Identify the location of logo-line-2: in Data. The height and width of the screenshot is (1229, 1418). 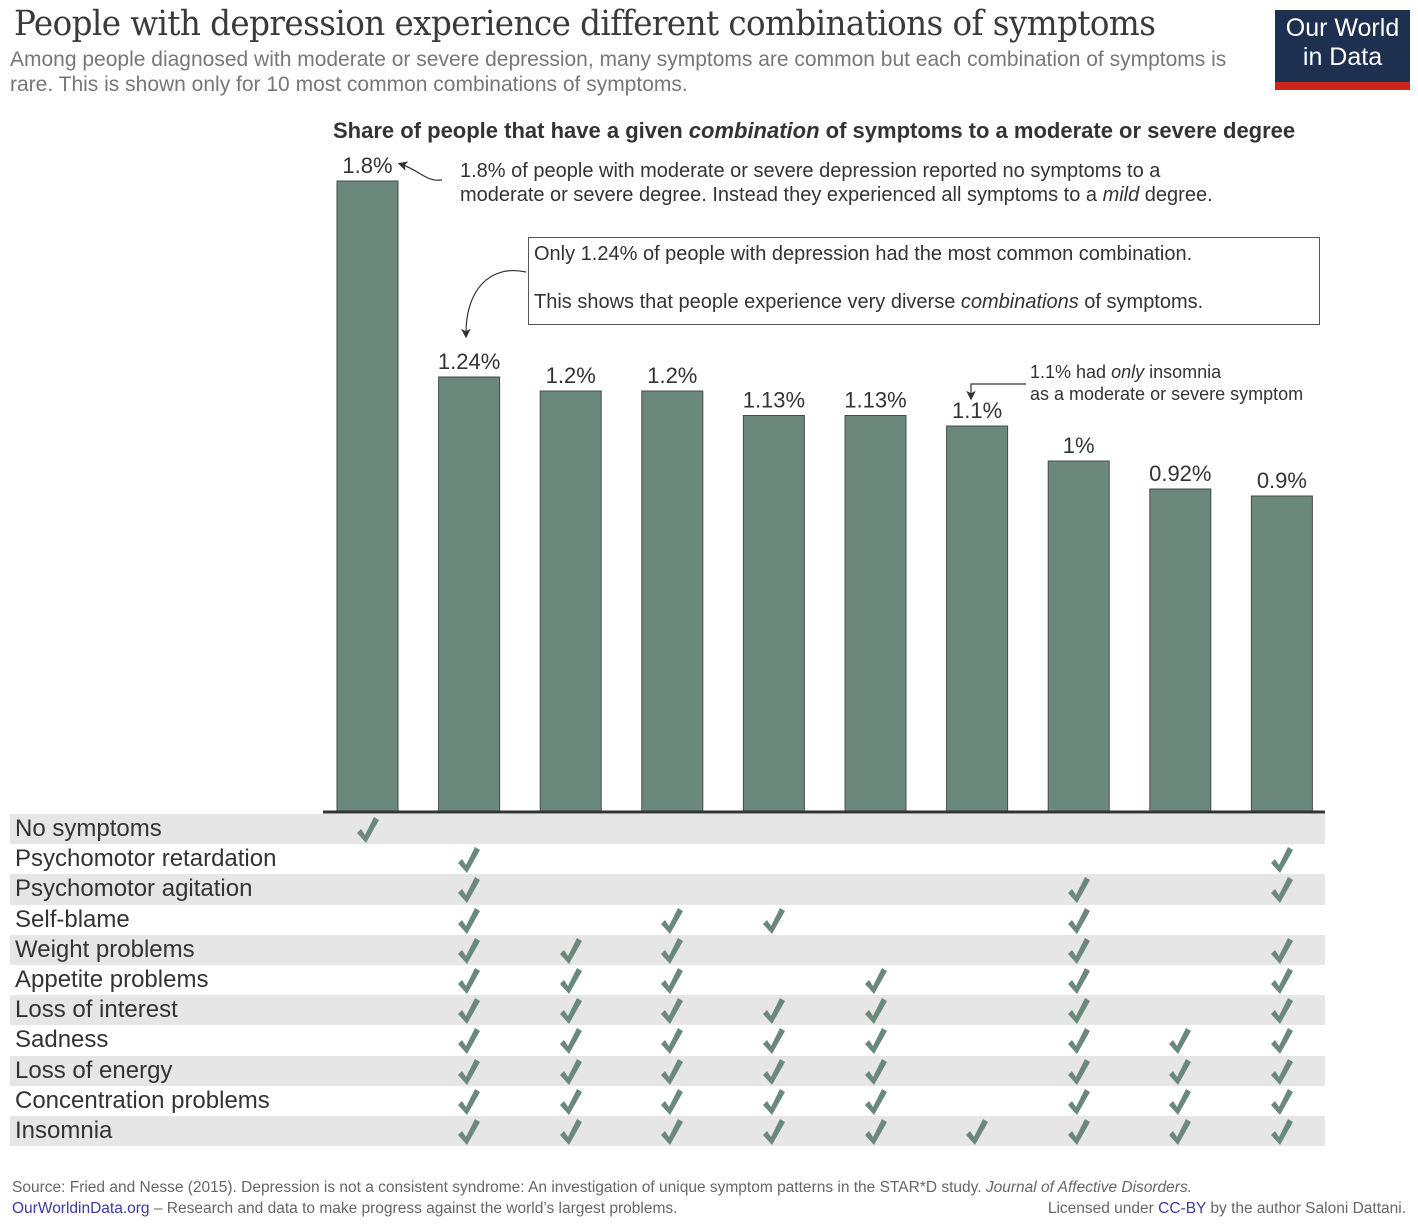
(1342, 57).